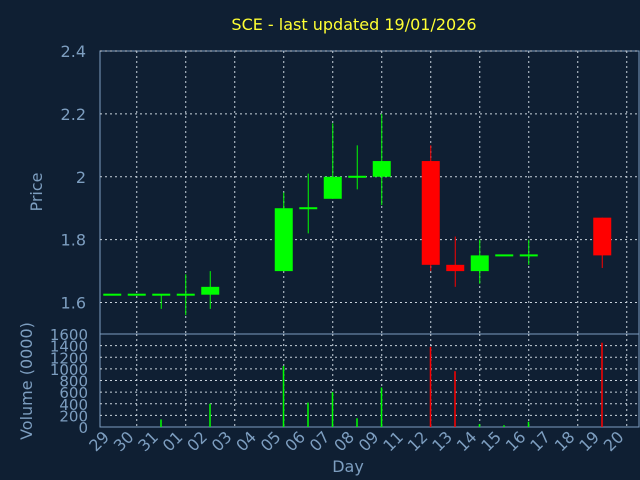 The height and width of the screenshot is (480, 640). What do you see at coordinates (69, 335) in the screenshot?
I see `volume-y-tick-label: 1600` at bounding box center [69, 335].